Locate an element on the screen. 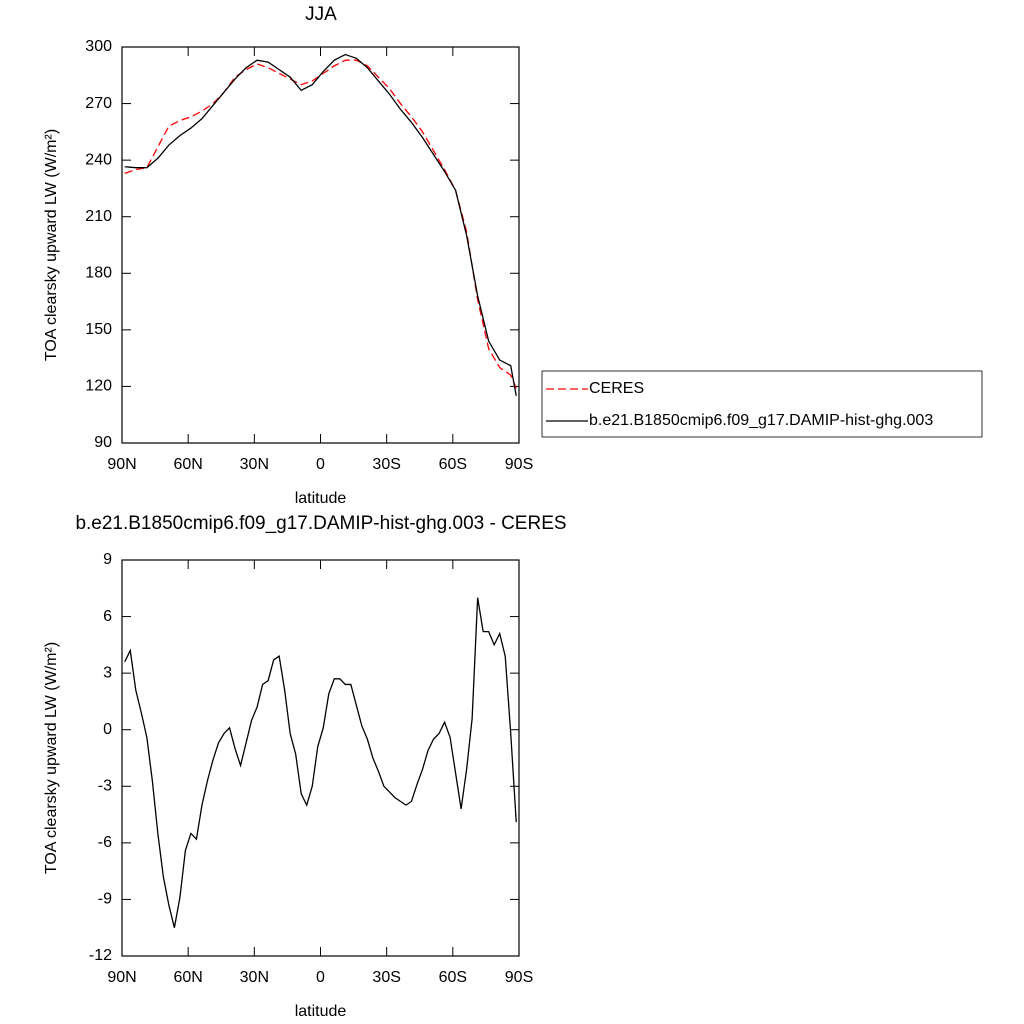 The height and width of the screenshot is (1024, 1024). y-tick-label: 90 is located at coordinates (103, 442).